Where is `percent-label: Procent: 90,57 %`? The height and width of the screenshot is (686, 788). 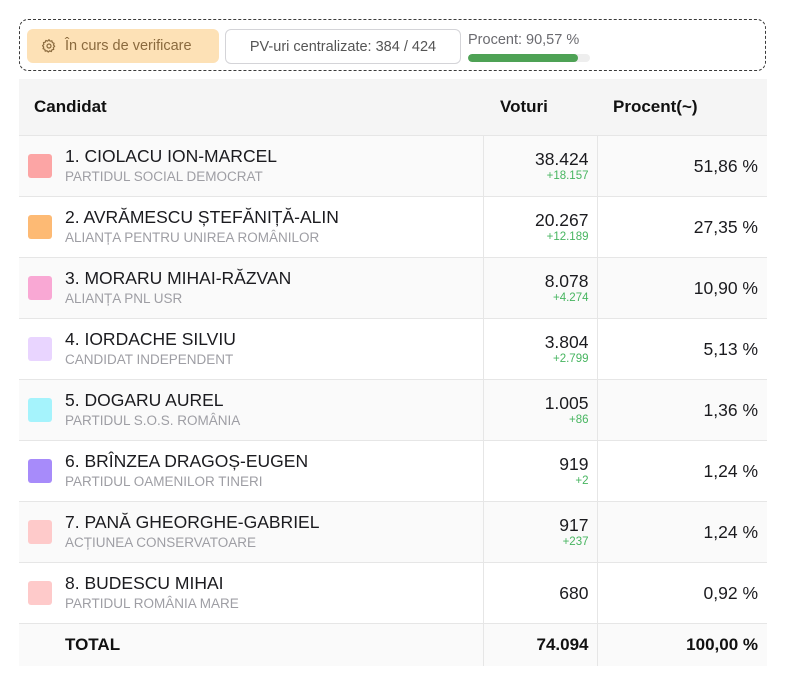 percent-label: Procent: 90,57 % is located at coordinates (524, 40).